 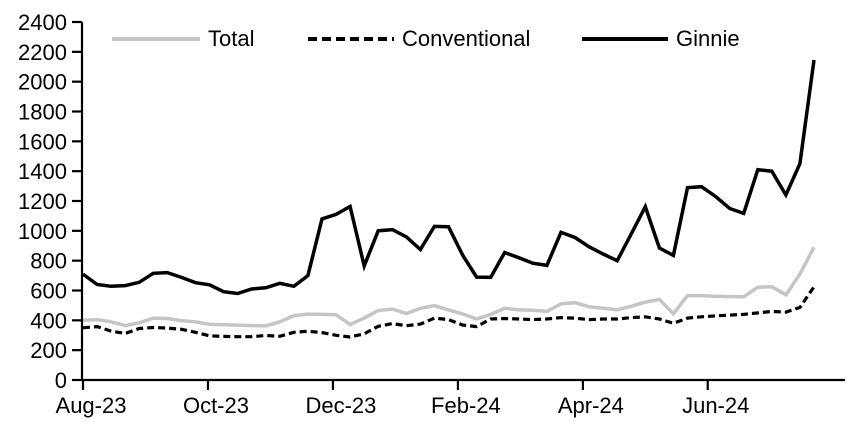 What do you see at coordinates (42, 201) in the screenshot?
I see `y-tick-label-1200: 1200` at bounding box center [42, 201].